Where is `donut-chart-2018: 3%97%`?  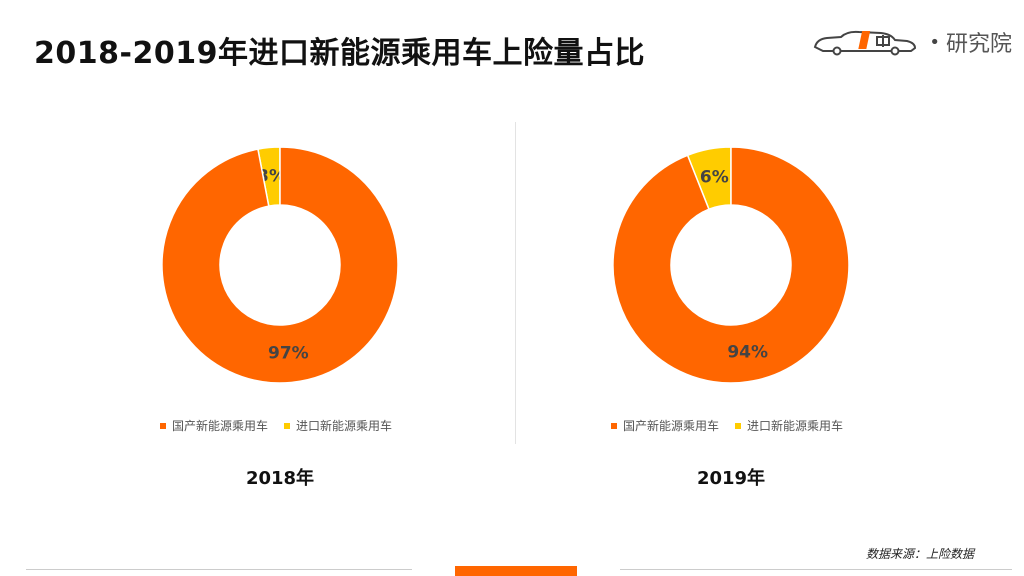 donut-chart-2018: 3%97% is located at coordinates (280, 265).